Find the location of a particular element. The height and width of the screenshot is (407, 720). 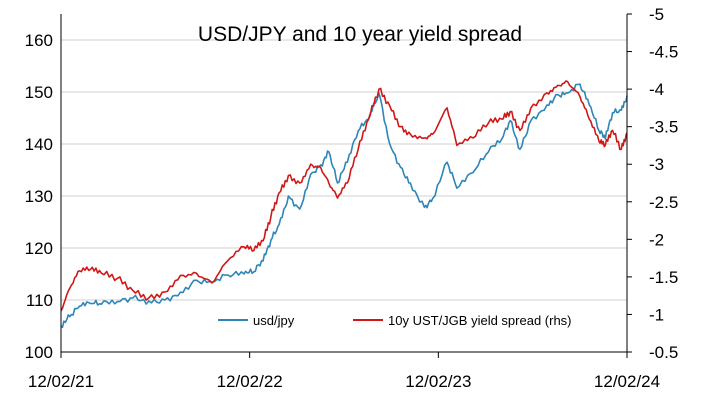

right-tick-label: -3 is located at coordinates (656, 164).